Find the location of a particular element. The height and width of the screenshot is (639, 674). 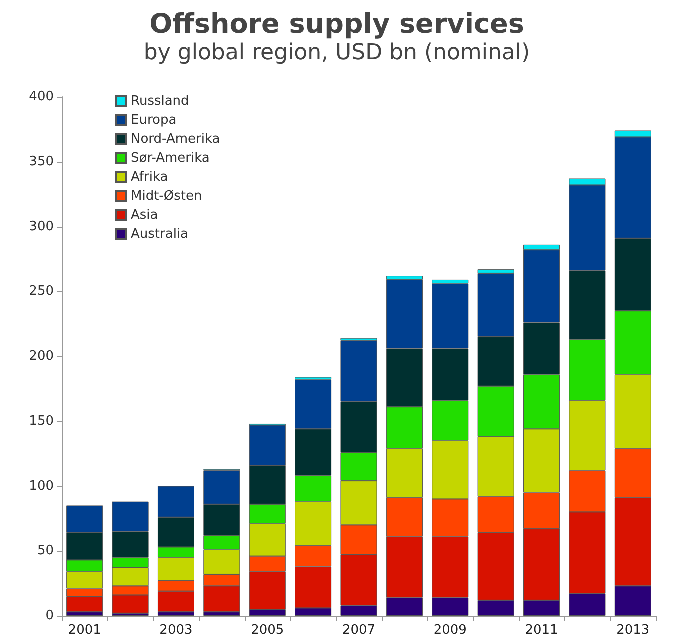

legend-label: Nord-Amerika is located at coordinates (175, 139).